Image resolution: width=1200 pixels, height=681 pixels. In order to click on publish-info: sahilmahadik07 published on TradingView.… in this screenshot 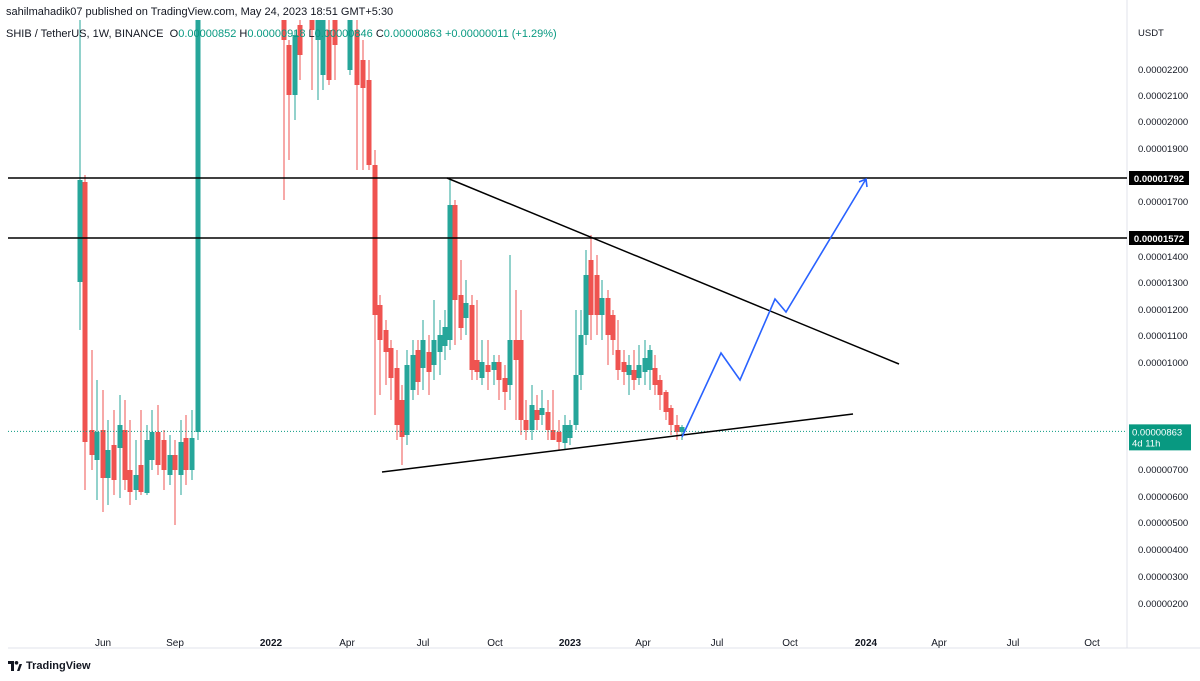, I will do `click(200, 12)`.